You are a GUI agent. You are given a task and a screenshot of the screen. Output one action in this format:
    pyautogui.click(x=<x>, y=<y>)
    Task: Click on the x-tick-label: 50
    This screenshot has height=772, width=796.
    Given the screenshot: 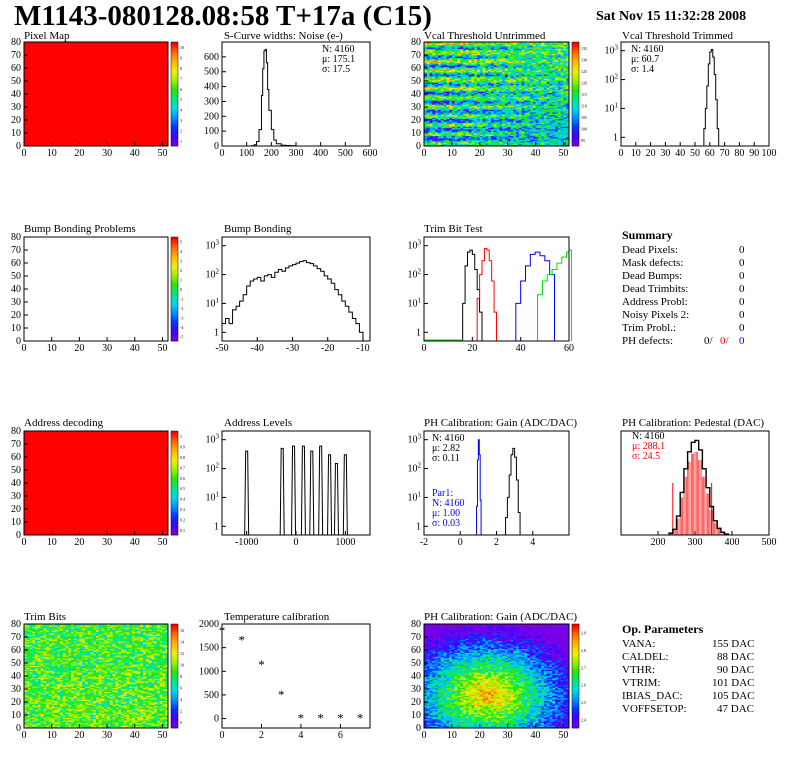 What is the action you would take?
    pyautogui.click(x=162, y=542)
    